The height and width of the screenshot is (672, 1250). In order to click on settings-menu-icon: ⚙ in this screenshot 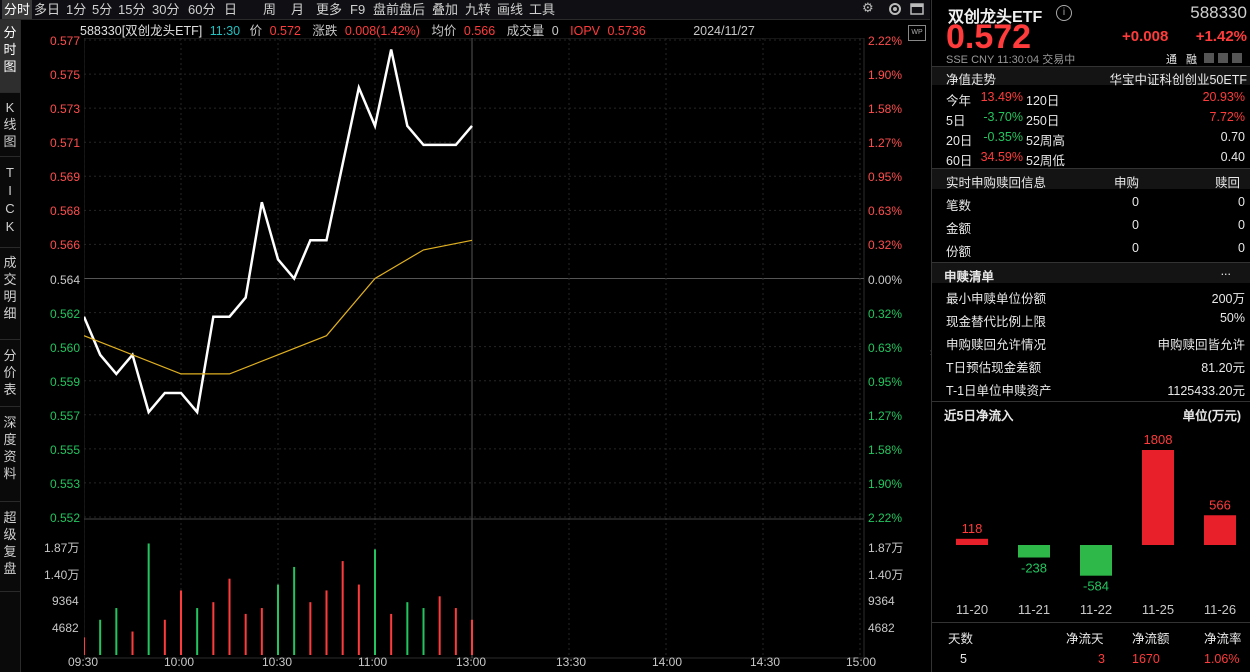, I will do `click(868, 7)`.